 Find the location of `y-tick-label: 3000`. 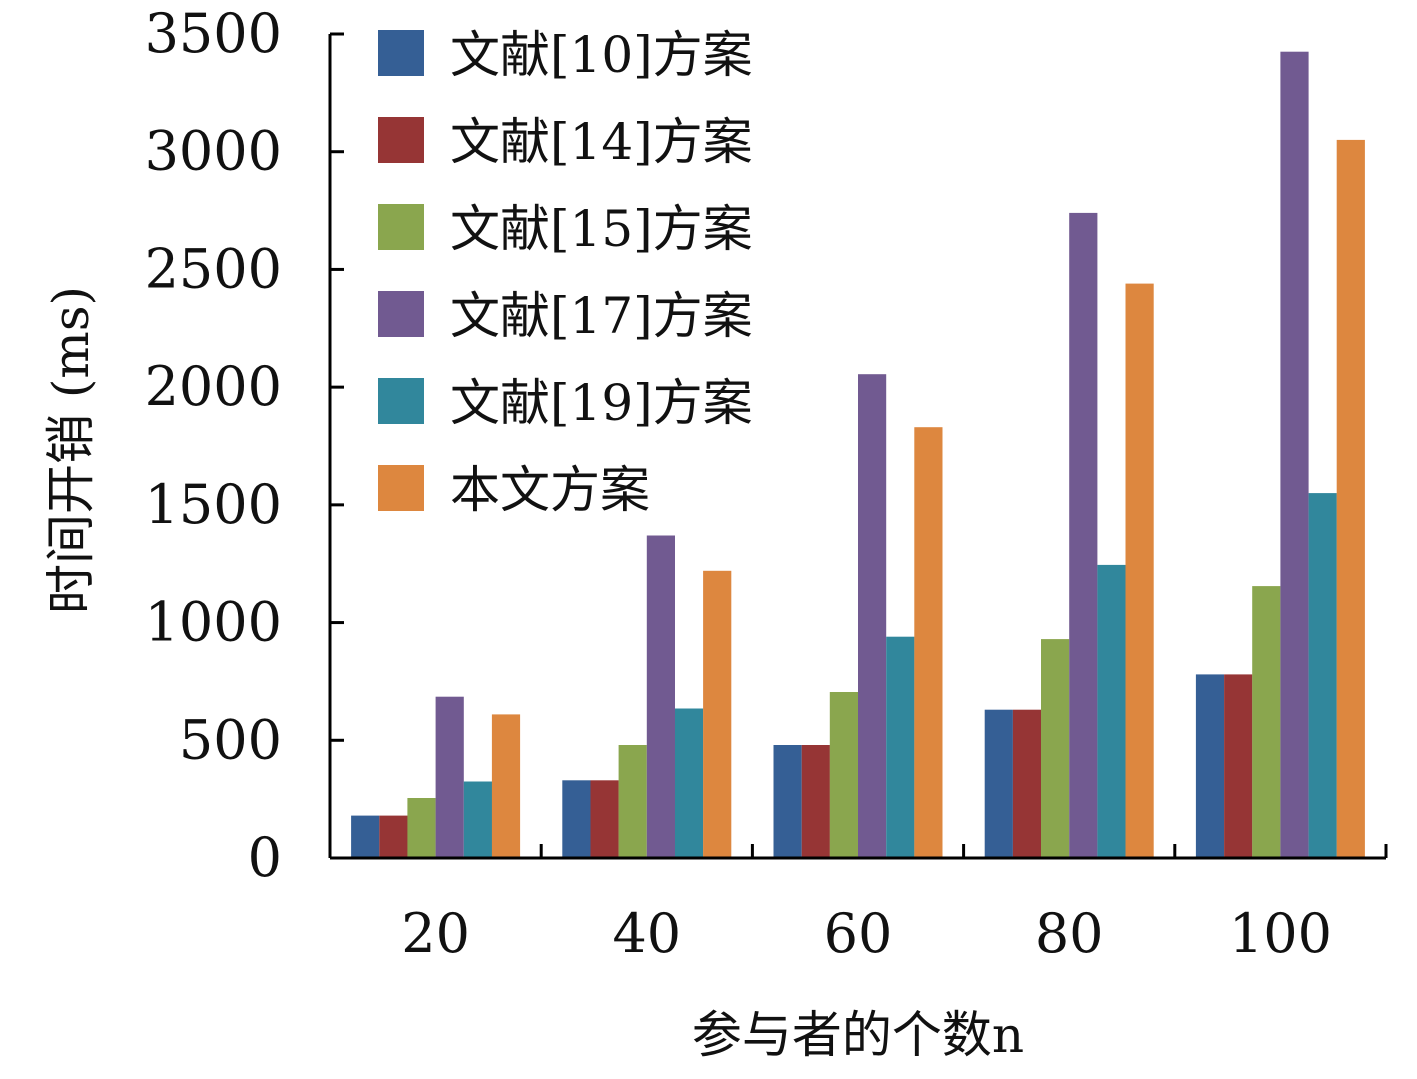

y-tick-label: 3000 is located at coordinates (213, 151).